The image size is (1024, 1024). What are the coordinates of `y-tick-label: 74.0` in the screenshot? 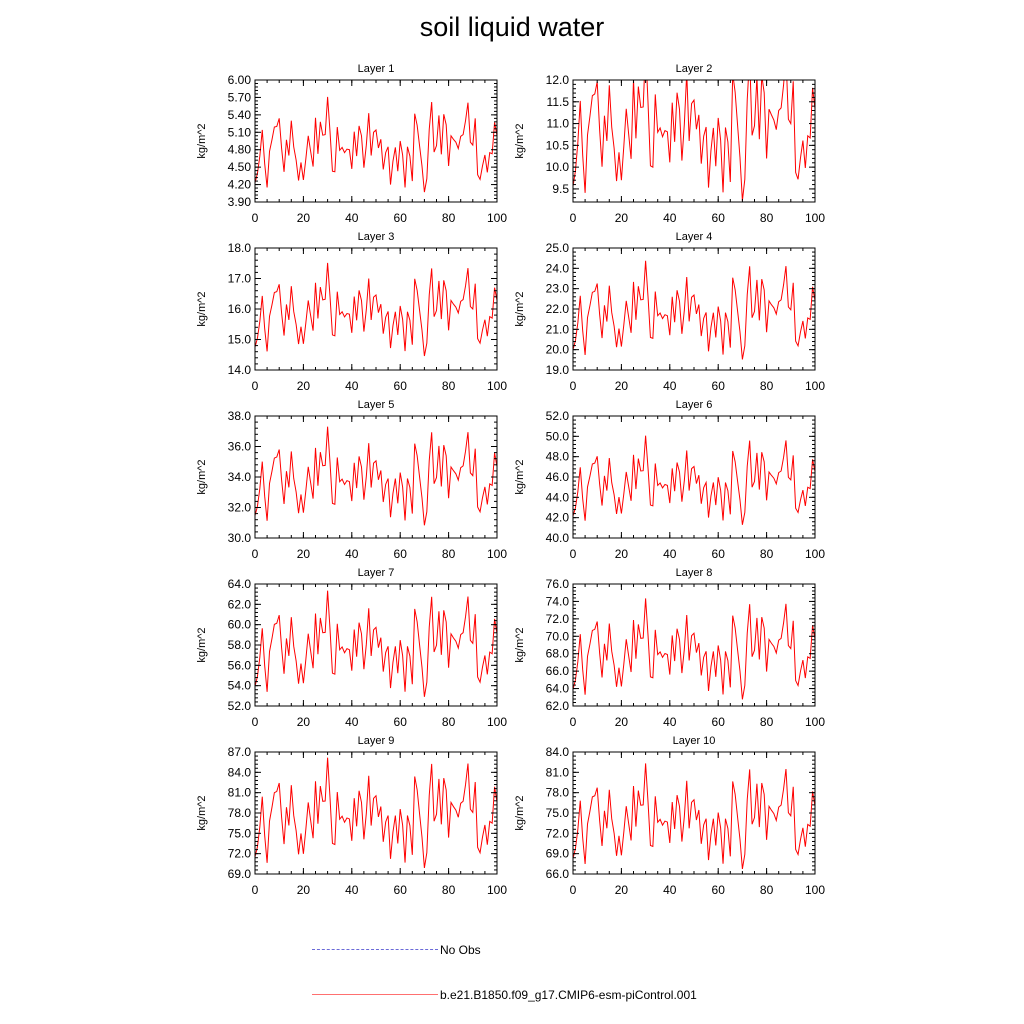 It's located at (558, 601).